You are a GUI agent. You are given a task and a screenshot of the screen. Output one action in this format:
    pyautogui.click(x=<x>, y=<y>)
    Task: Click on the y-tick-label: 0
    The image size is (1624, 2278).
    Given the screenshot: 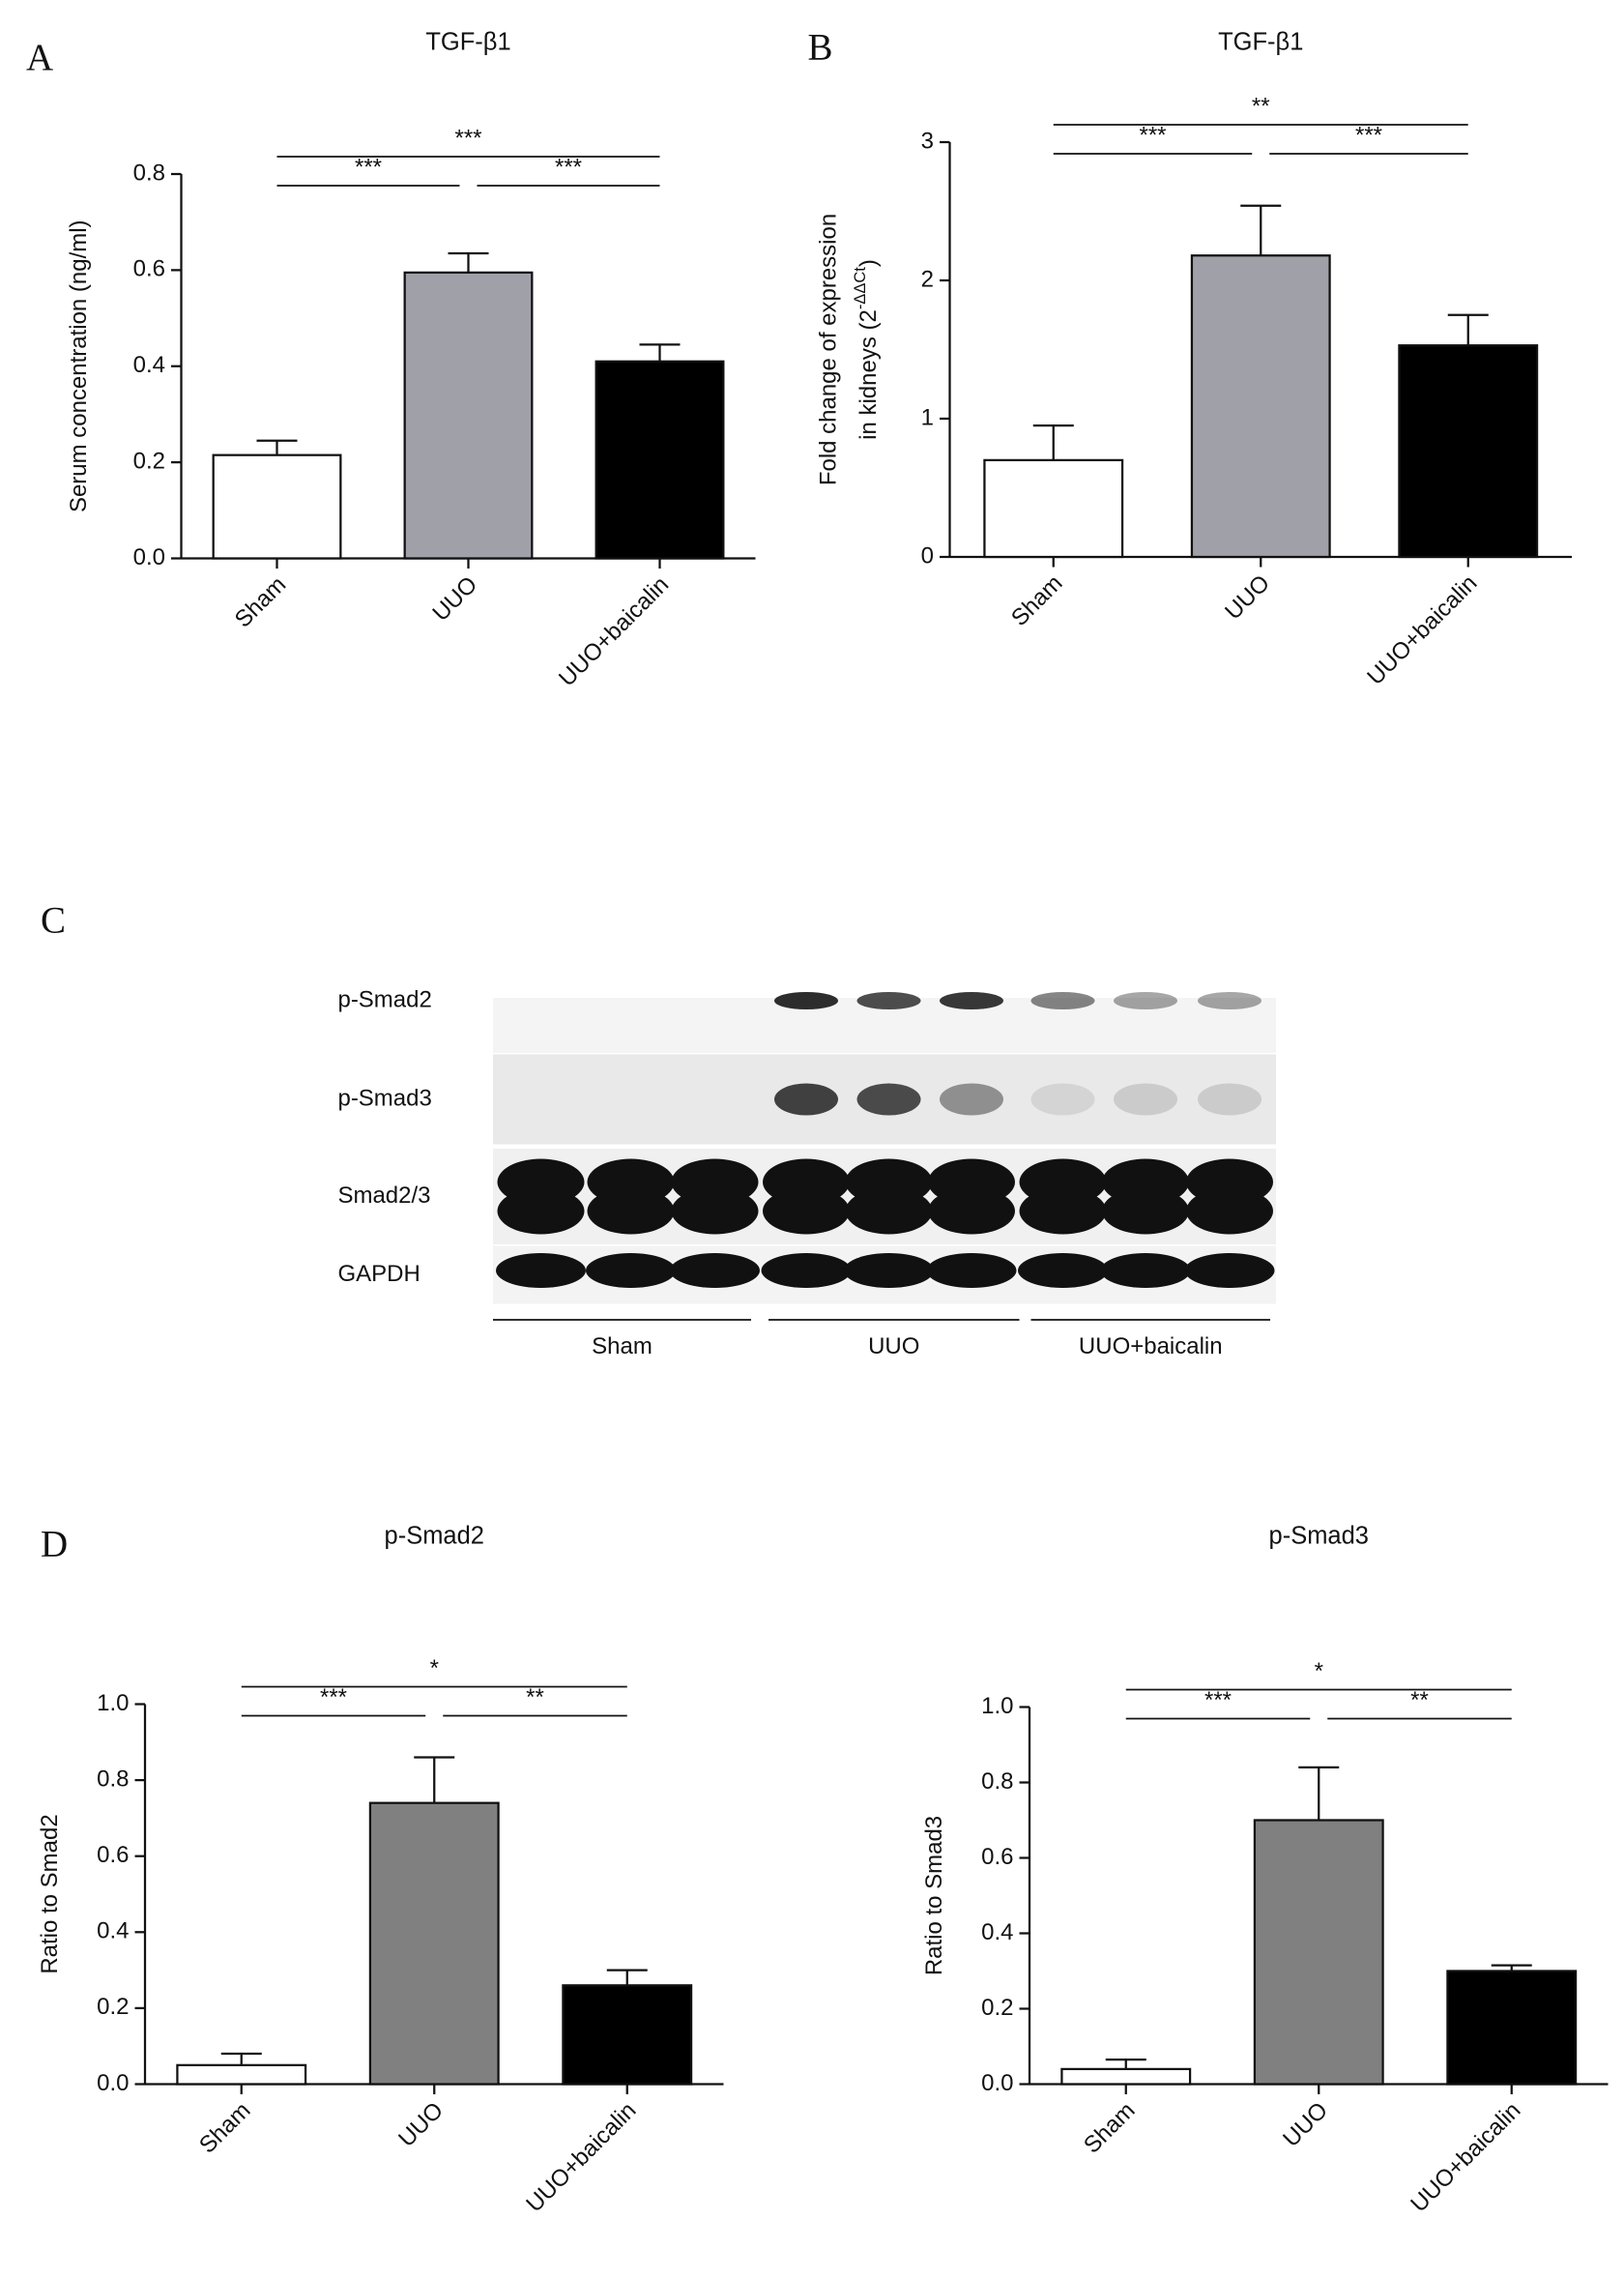 What is the action you would take?
    pyautogui.click(x=928, y=555)
    